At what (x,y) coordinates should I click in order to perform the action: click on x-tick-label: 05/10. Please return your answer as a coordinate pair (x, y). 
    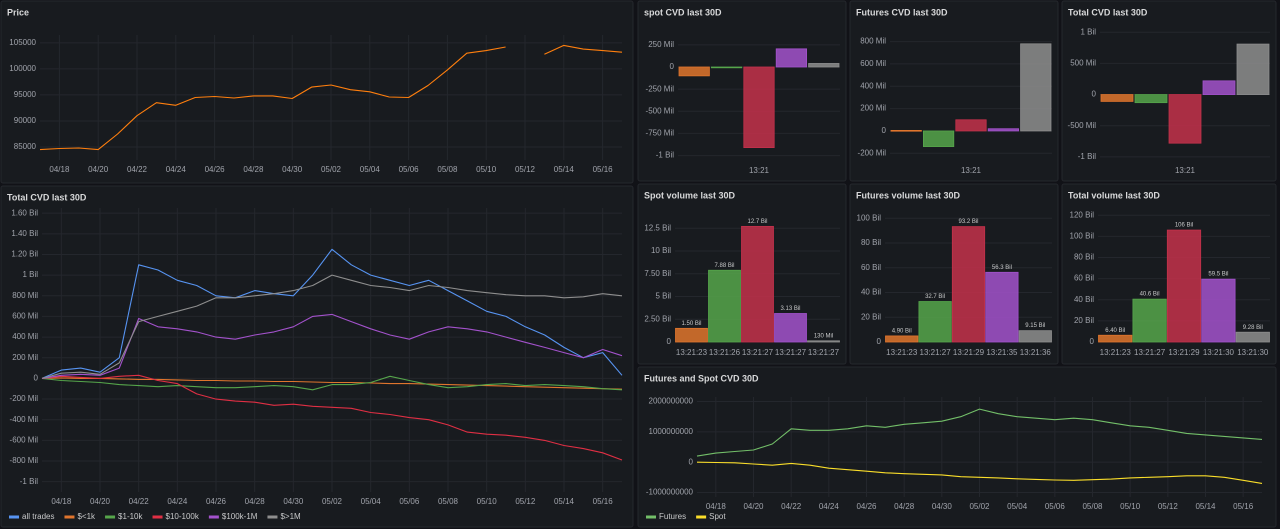
    Looking at the image, I should click on (1130, 506).